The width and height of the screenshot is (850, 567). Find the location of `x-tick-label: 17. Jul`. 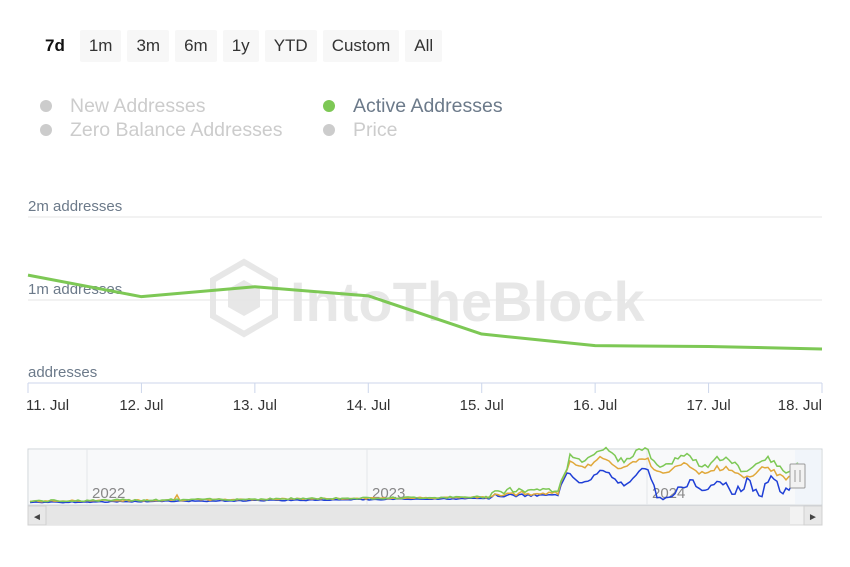

x-tick-label: 17. Jul is located at coordinates (708, 405).